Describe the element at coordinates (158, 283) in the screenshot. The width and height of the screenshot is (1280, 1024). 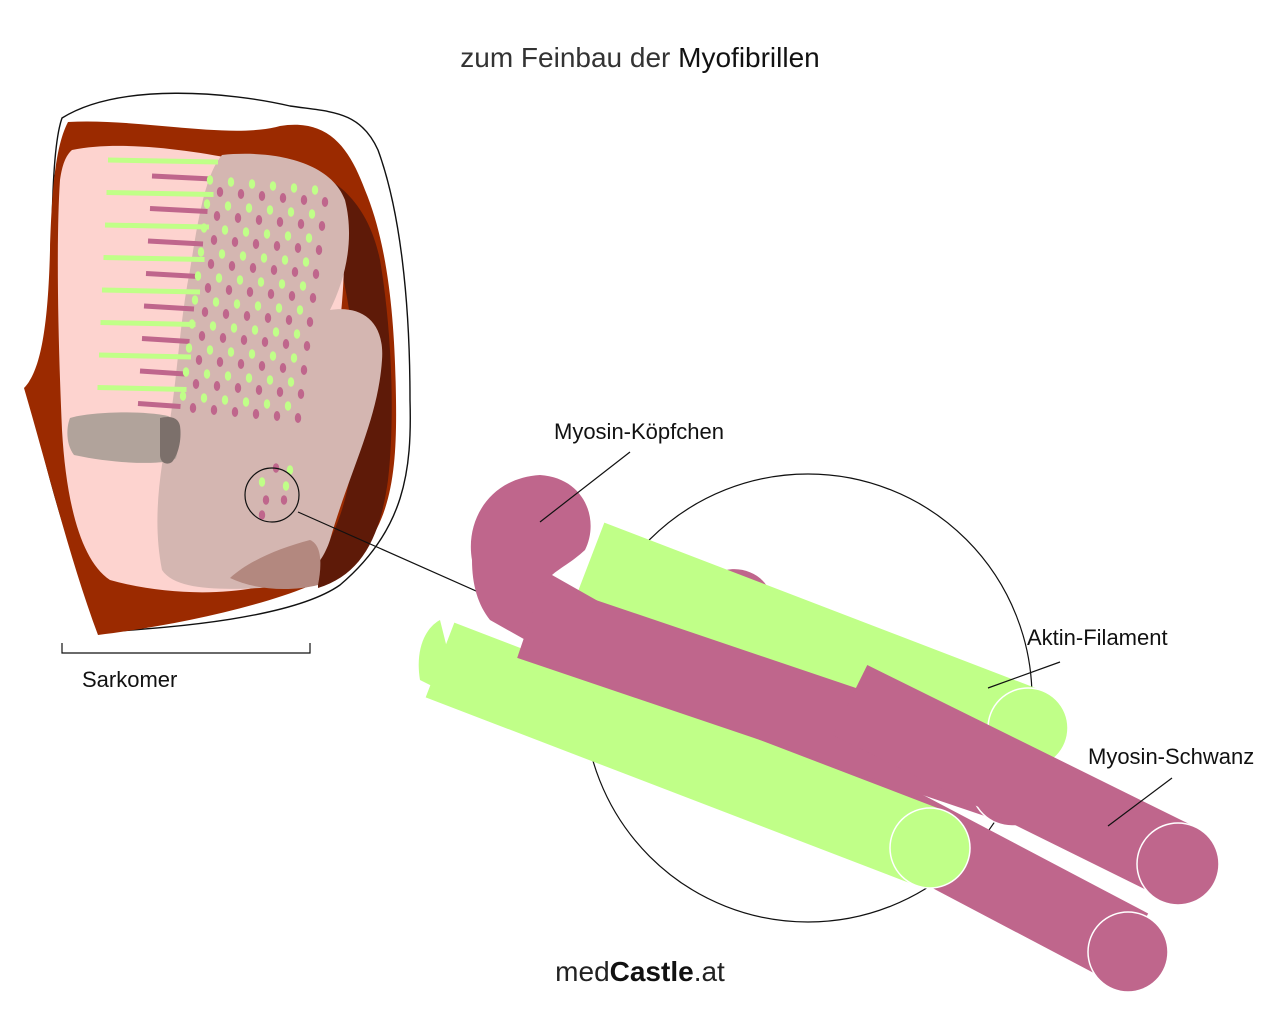
I see `longitudinal-filaments` at that location.